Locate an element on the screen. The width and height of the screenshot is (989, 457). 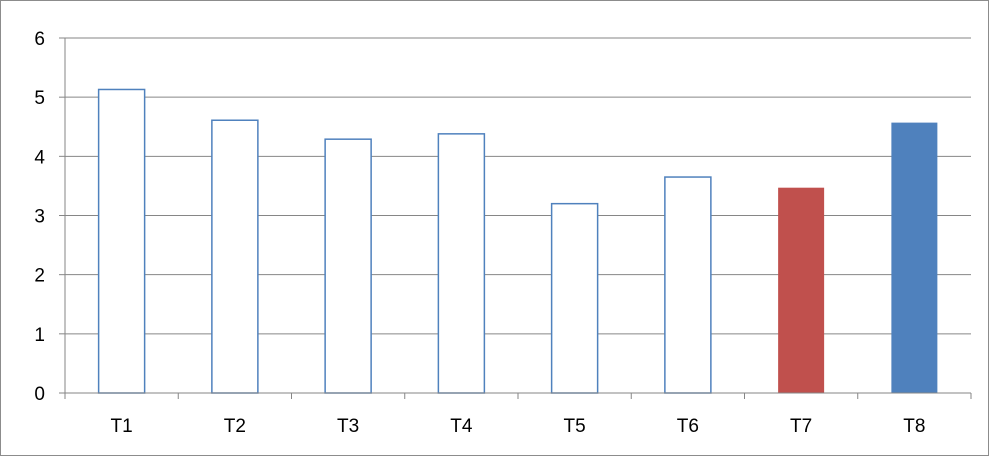
y-tick-label: 5 is located at coordinates (39, 98).